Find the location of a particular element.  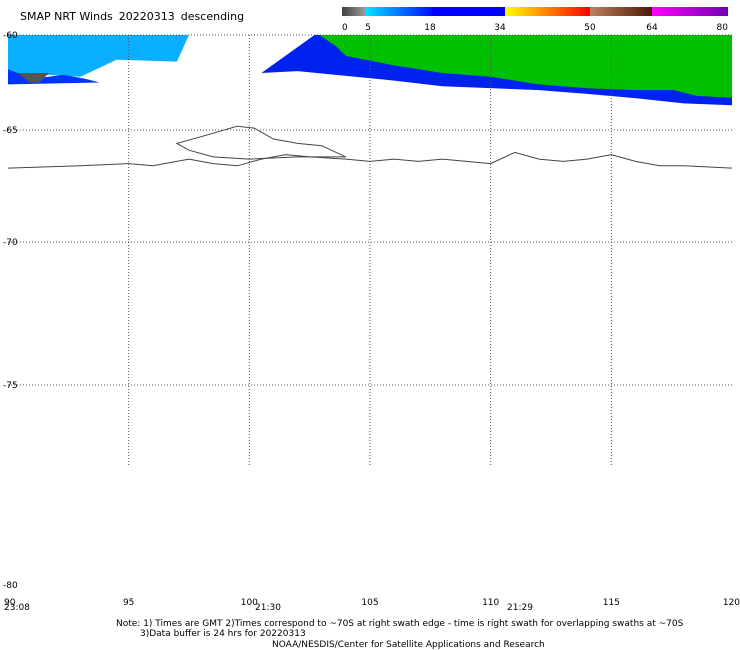

x-tick-label: 110 is located at coordinates (490, 603).